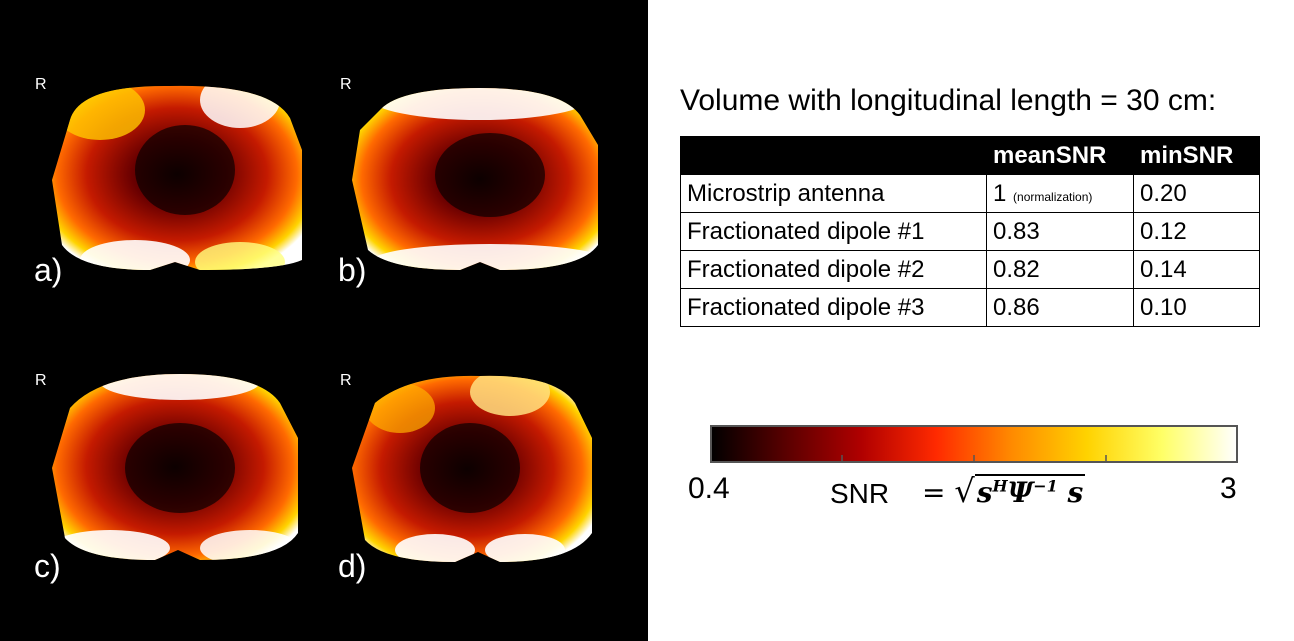 The height and width of the screenshot is (641, 1294). What do you see at coordinates (948, 100) in the screenshot?
I see `table-title: Volume with longitudinal length = 30 cm:` at bounding box center [948, 100].